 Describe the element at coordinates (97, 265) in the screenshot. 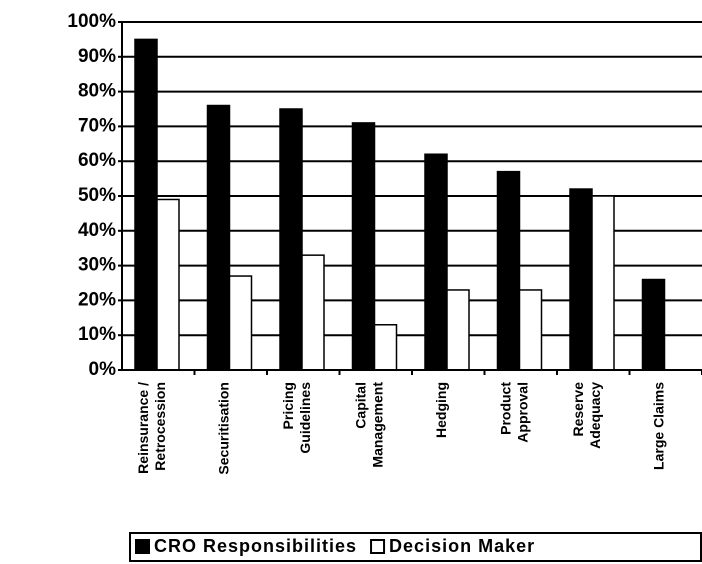

I see `y-tick-label: 30%` at that location.